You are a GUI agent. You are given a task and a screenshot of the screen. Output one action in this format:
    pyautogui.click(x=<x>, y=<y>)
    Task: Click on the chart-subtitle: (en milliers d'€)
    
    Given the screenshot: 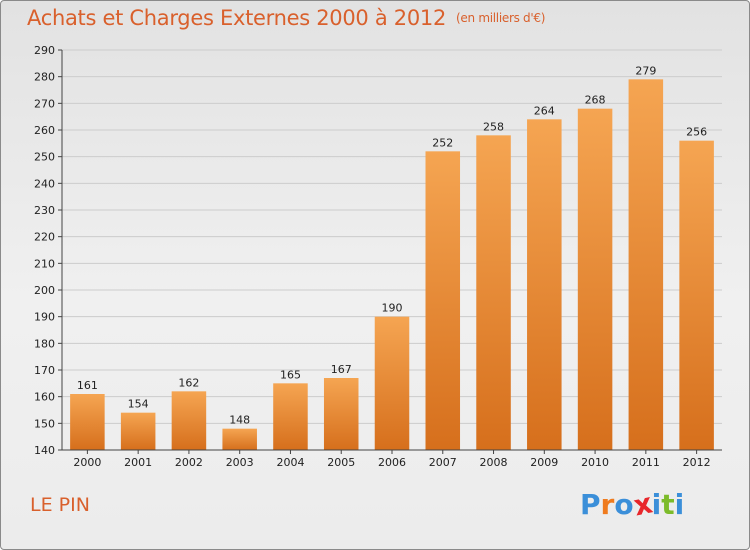 What is the action you would take?
    pyautogui.click(x=501, y=18)
    